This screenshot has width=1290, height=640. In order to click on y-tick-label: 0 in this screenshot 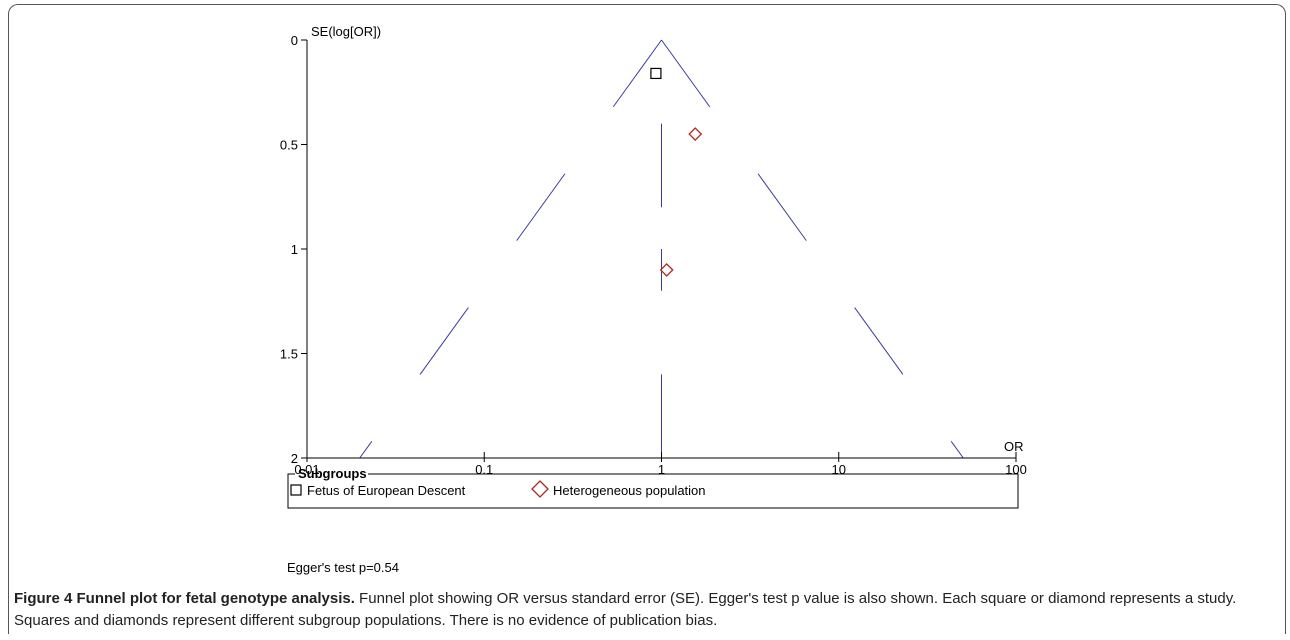, I will do `click(294, 40)`.